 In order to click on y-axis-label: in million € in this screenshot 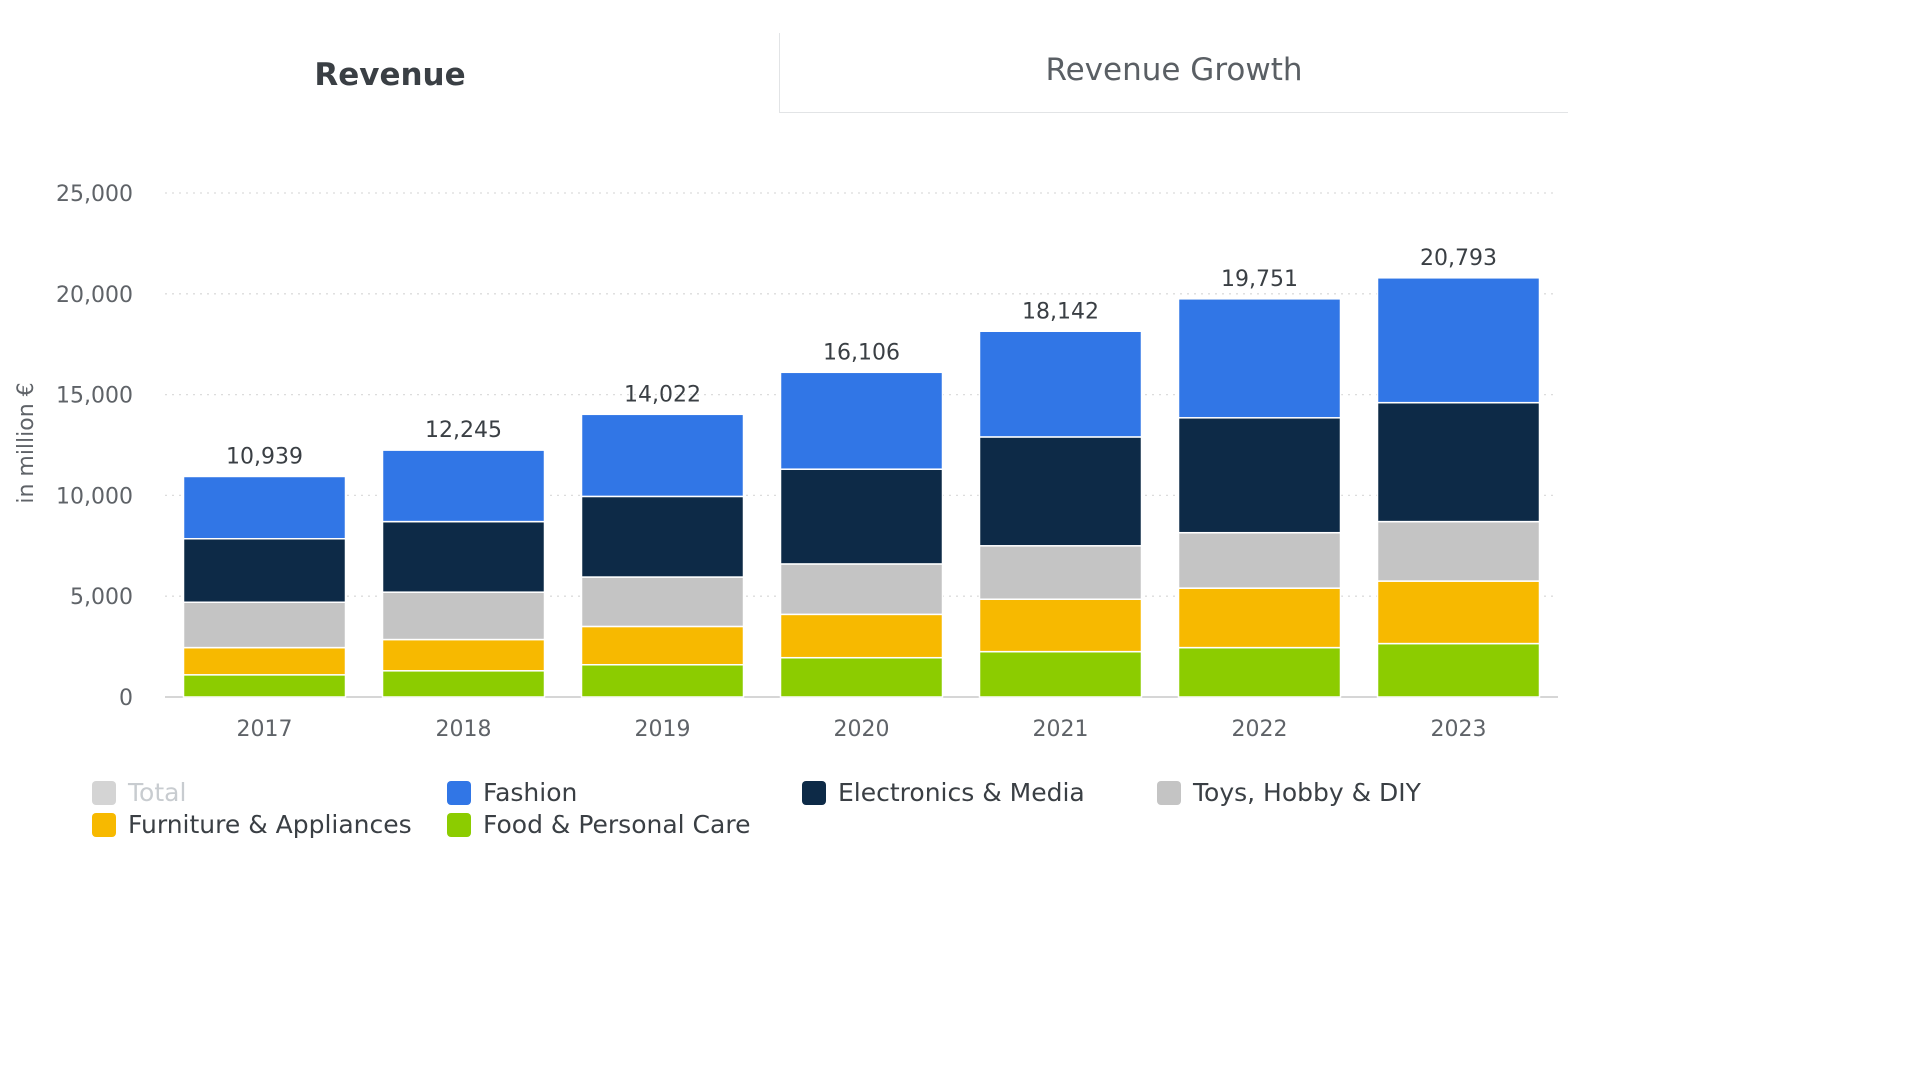, I will do `click(26, 442)`.